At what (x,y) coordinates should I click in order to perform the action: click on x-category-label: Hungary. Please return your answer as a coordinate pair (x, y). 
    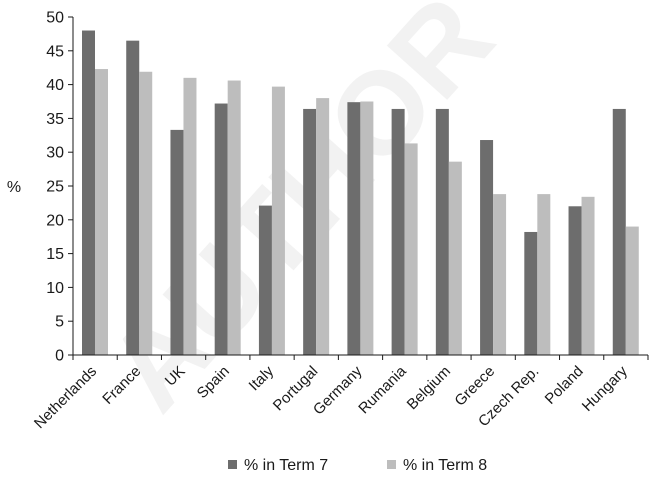
    Looking at the image, I should click on (605, 388).